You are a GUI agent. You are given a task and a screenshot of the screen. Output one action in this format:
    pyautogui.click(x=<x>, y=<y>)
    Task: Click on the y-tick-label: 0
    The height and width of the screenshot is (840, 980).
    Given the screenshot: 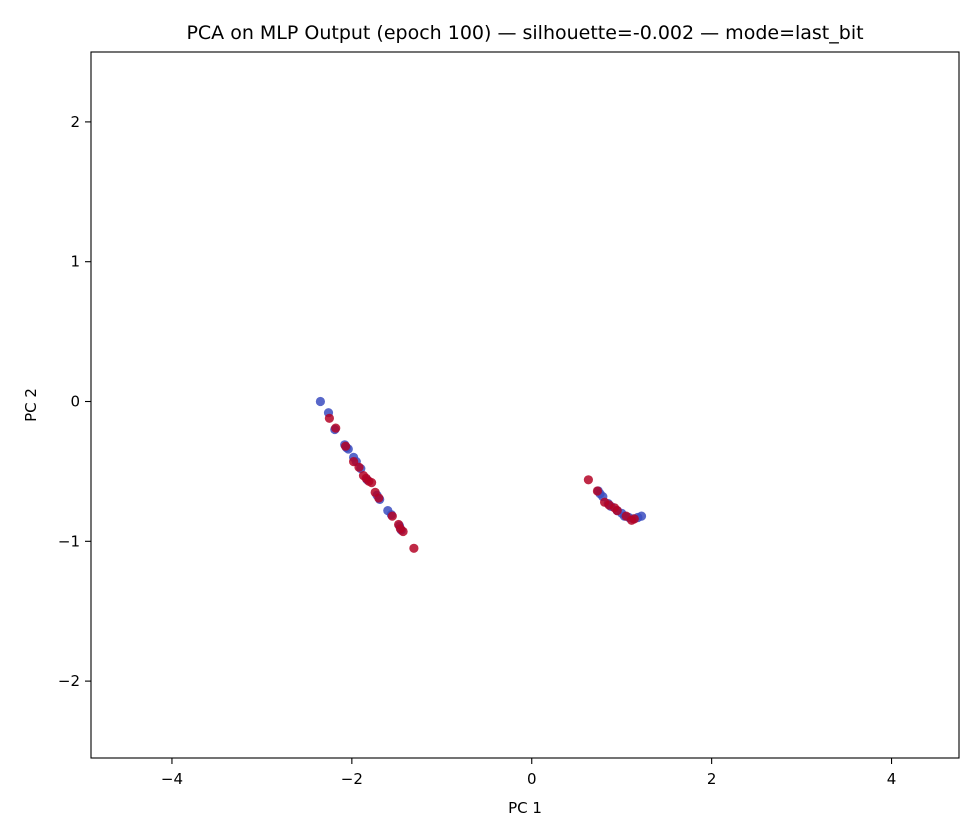 What is the action you would take?
    pyautogui.click(x=75, y=402)
    